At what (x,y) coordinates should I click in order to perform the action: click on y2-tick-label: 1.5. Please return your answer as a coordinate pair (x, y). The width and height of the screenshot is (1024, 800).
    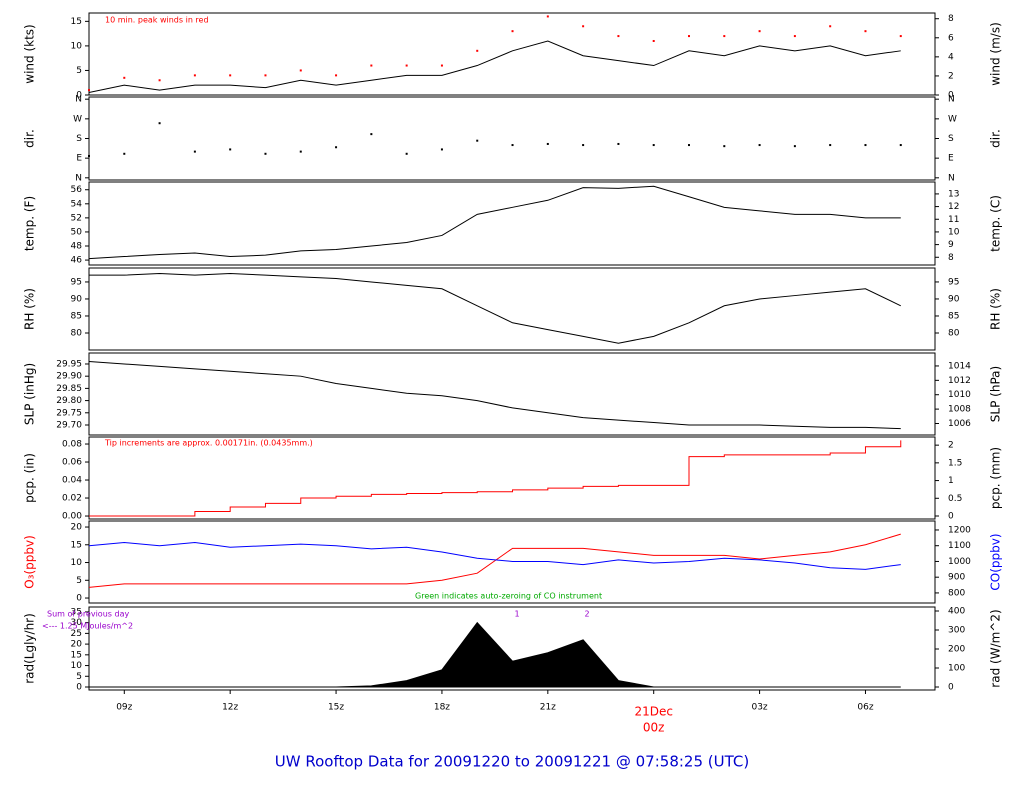
    Looking at the image, I should click on (955, 463).